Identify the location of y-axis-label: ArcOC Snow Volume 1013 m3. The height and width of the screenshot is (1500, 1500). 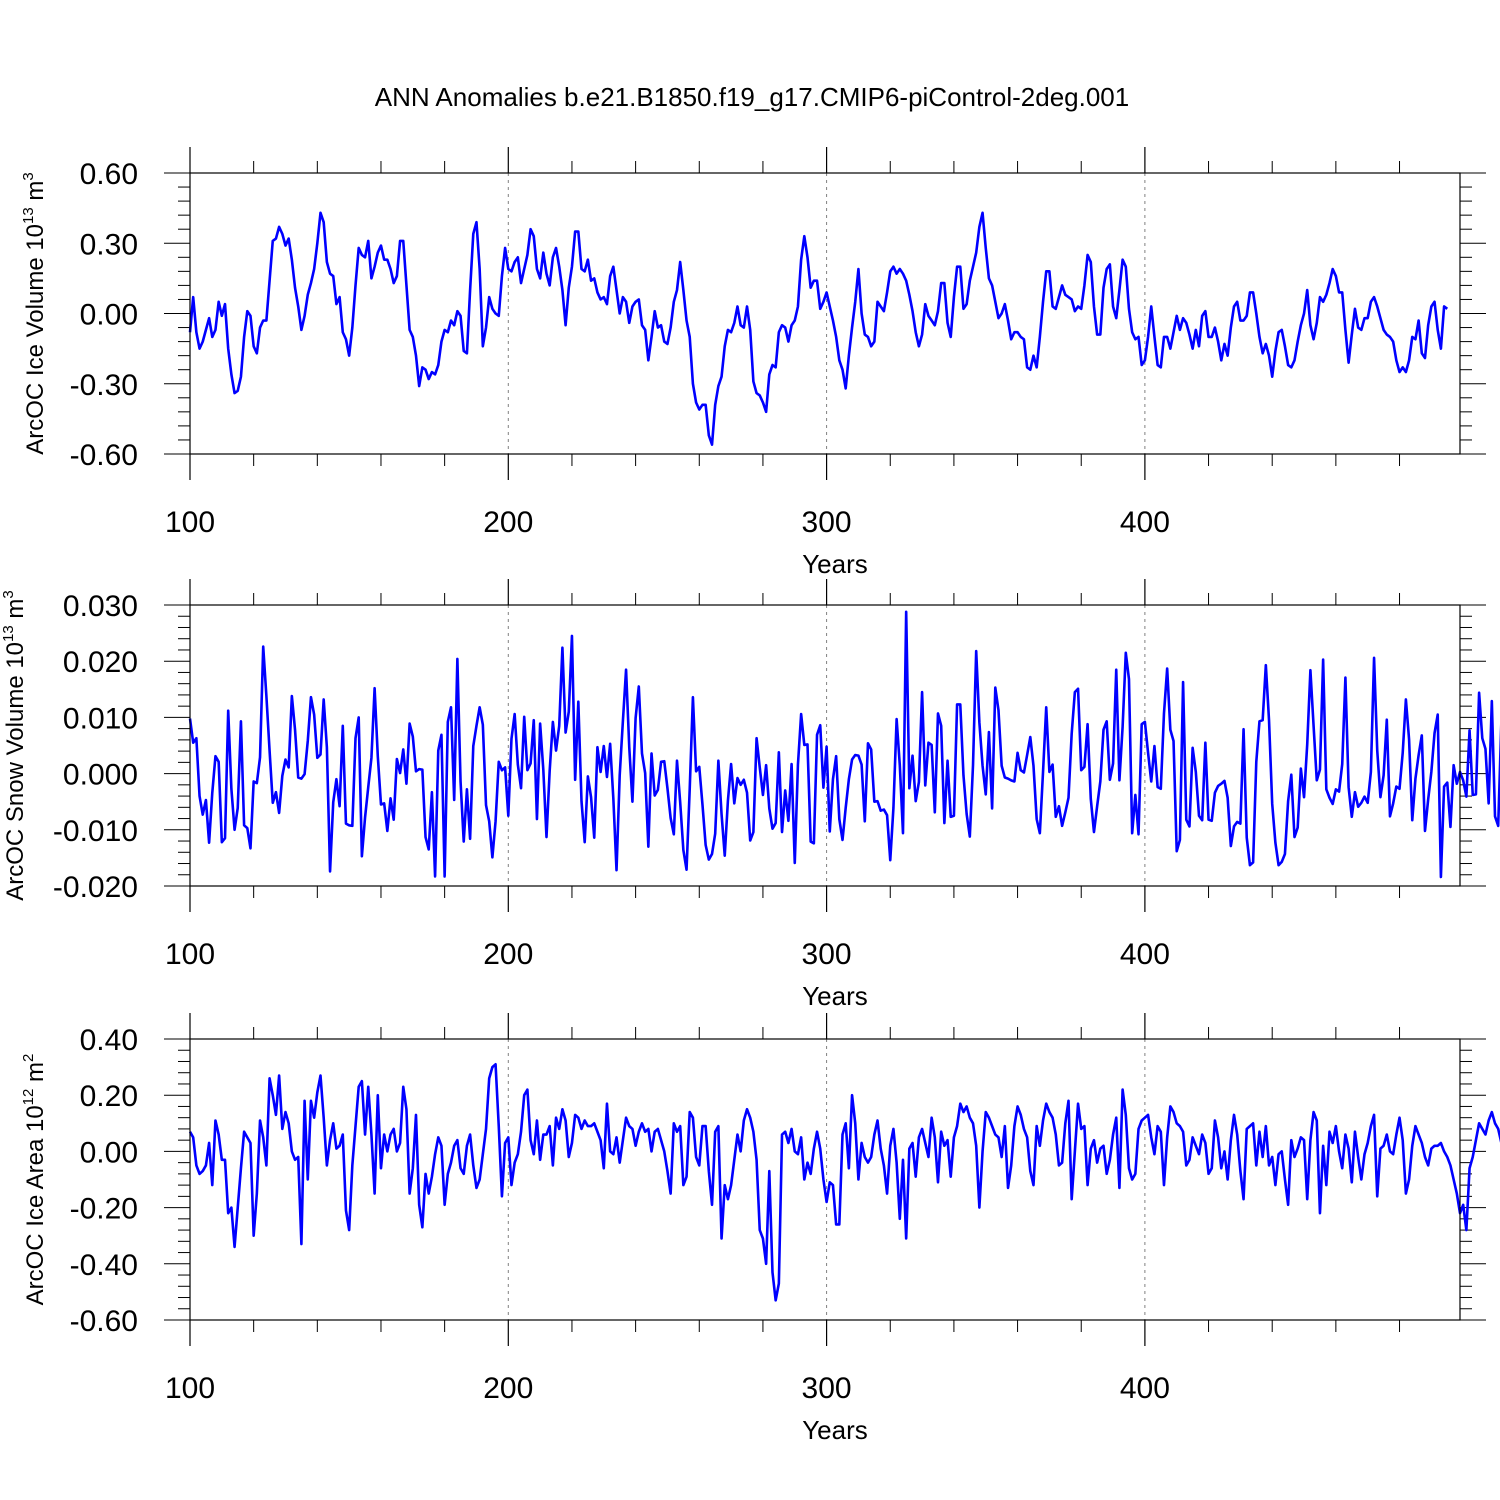
(14, 745).